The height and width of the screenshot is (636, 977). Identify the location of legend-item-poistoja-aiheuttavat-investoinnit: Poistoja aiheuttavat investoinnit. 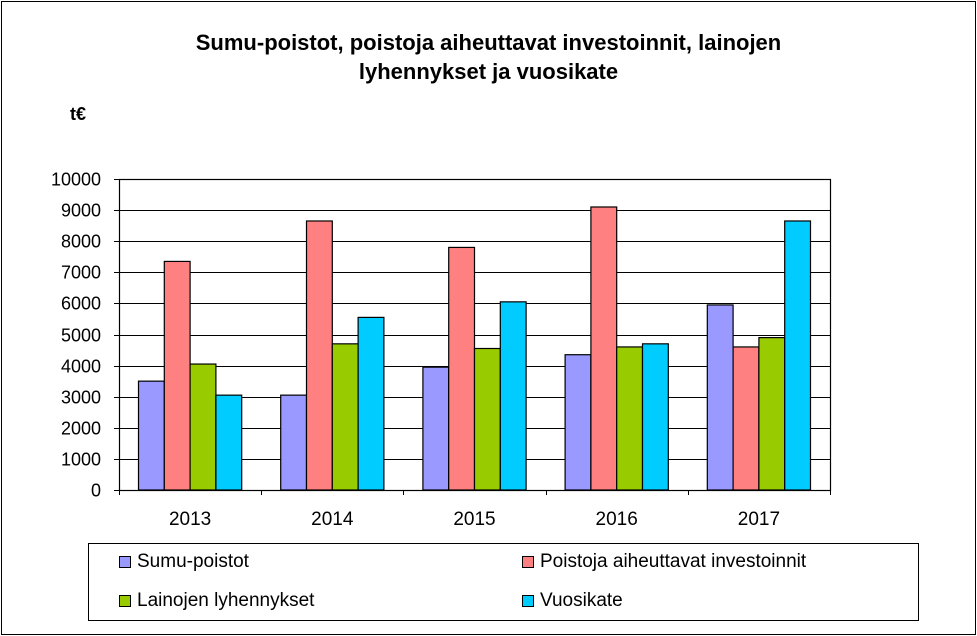
(664, 562).